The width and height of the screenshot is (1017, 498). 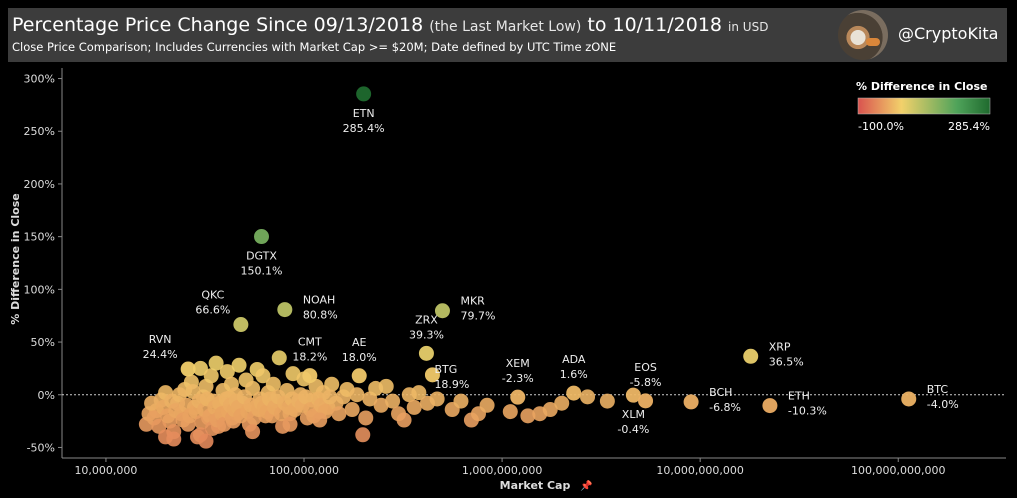 I want to click on x-tick-label: 100,000,000, so click(x=304, y=470).